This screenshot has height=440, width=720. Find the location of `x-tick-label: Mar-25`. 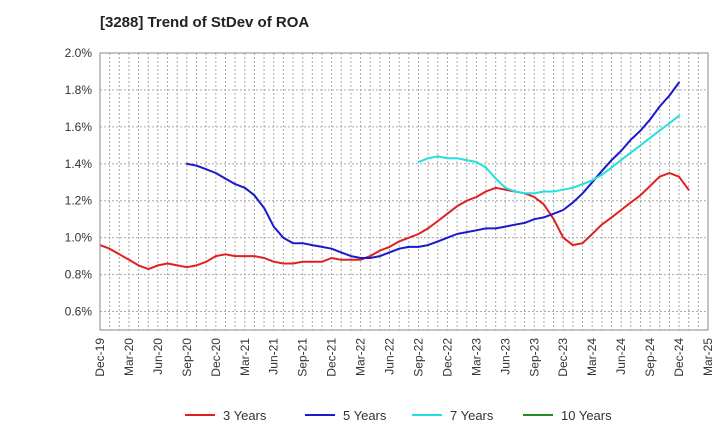

x-tick-label: Mar-25 is located at coordinates (708, 357).